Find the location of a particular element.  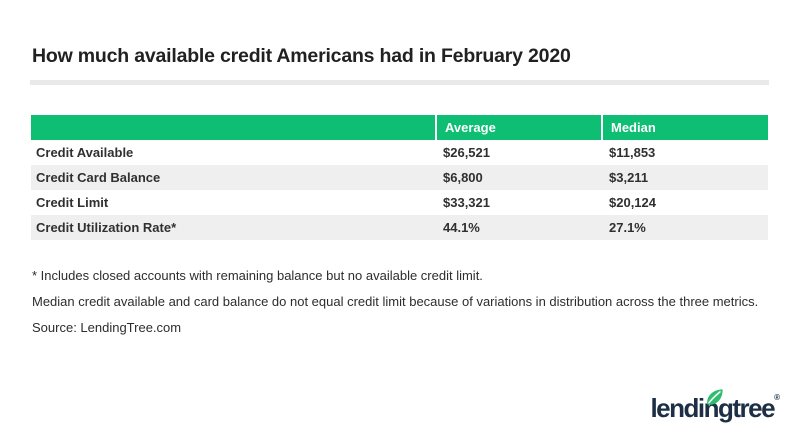

row-average-value: $26,521 is located at coordinates (466, 152).